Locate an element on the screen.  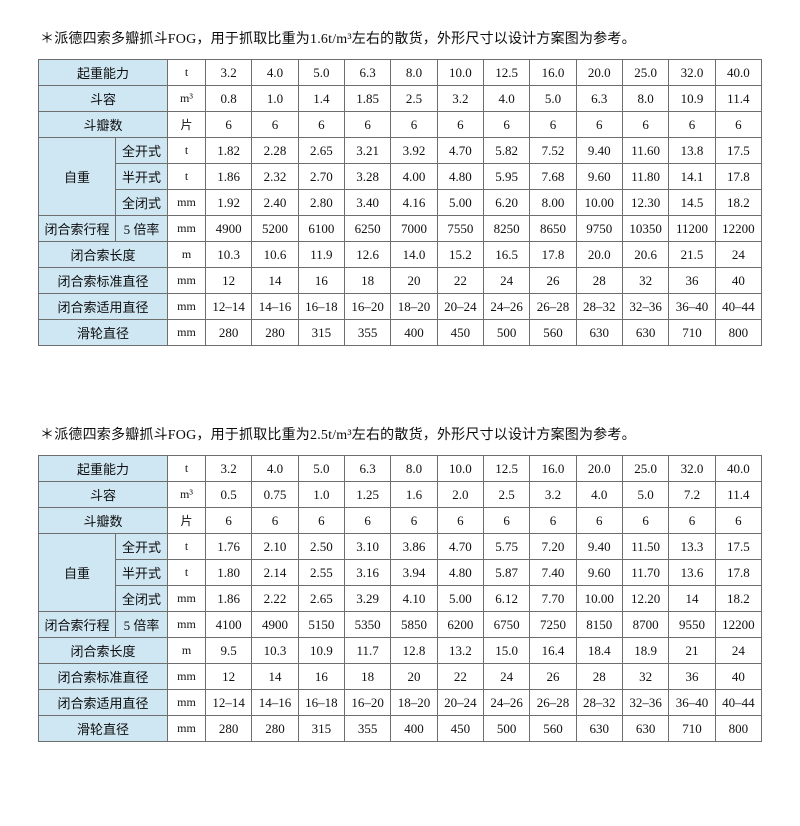
value-cell: 17.5 is located at coordinates (738, 150).